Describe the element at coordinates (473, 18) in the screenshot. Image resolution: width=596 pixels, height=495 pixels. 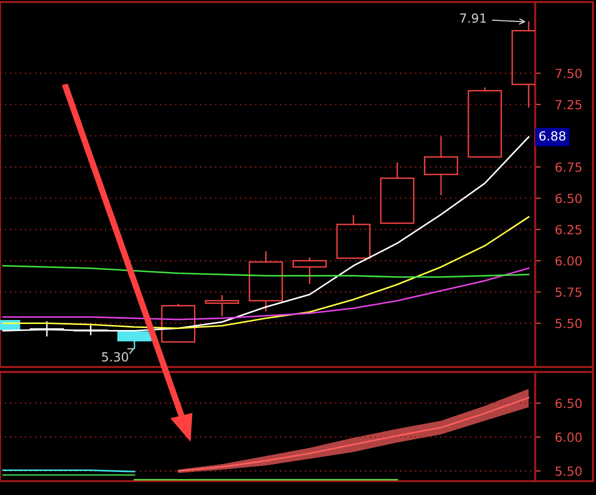
I see `annotation: 7.91` at that location.